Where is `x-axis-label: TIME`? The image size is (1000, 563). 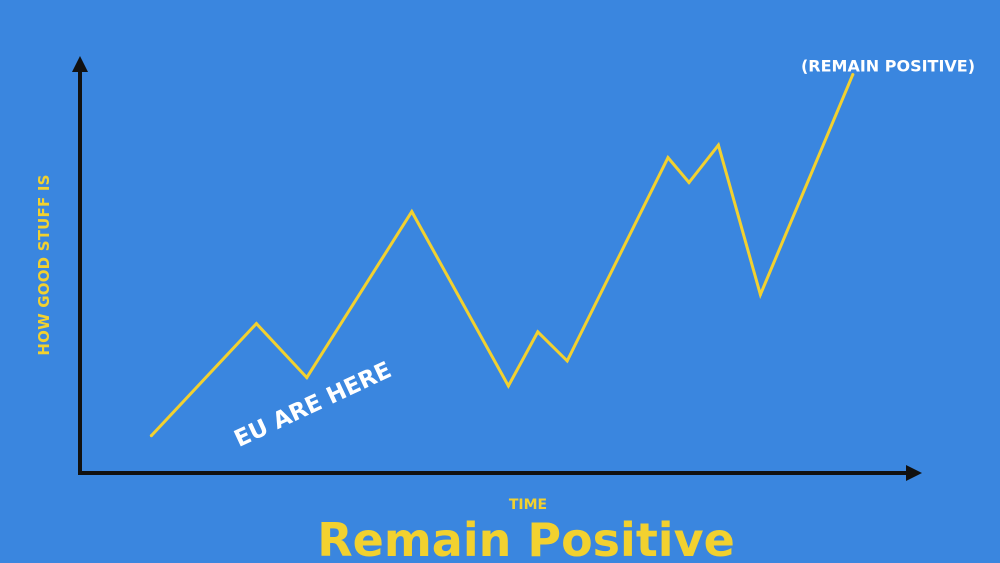 x-axis-label: TIME is located at coordinates (528, 505).